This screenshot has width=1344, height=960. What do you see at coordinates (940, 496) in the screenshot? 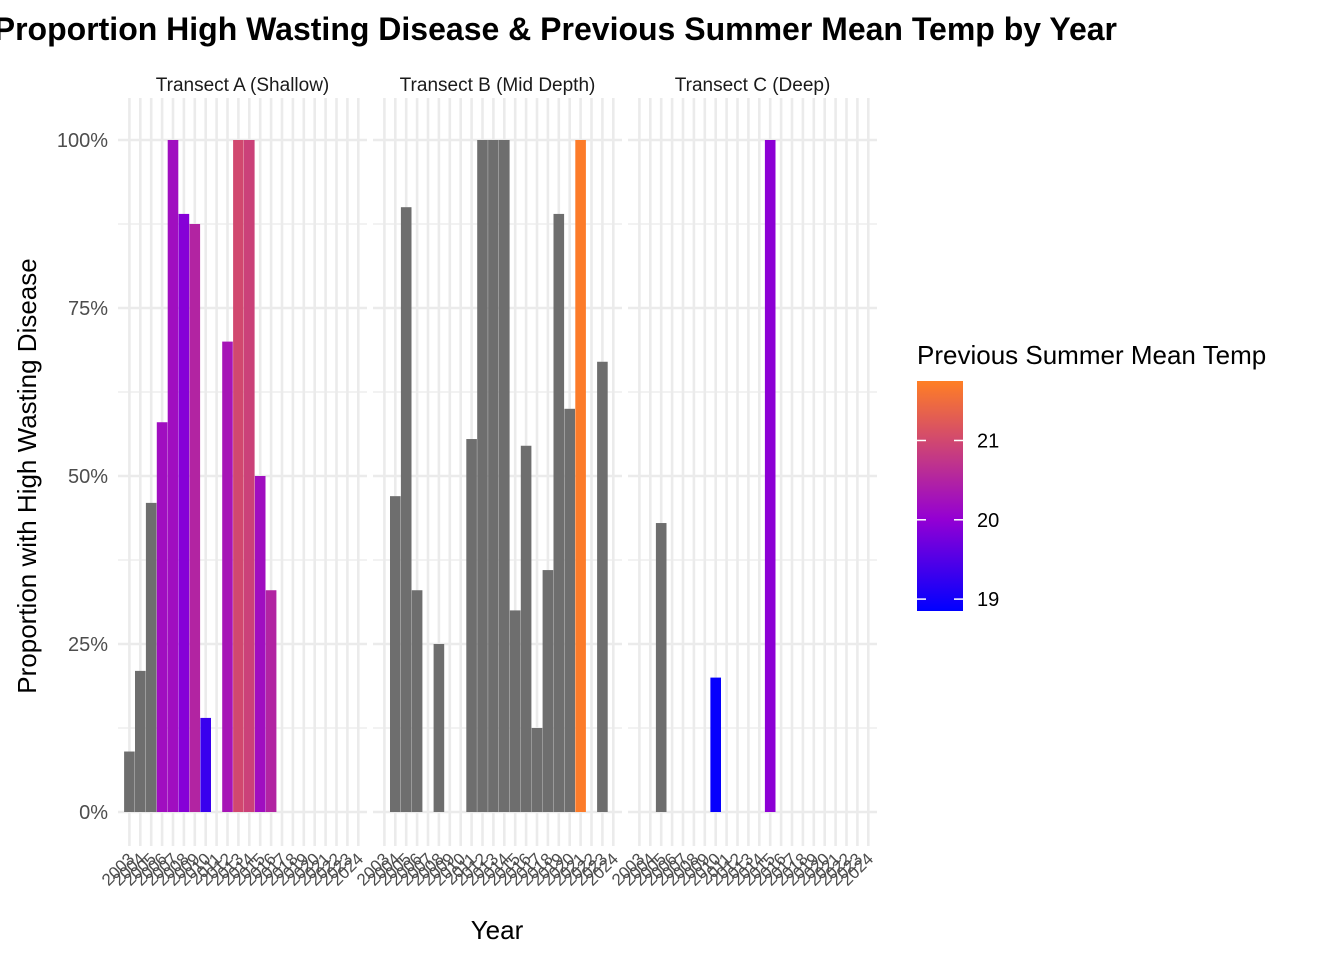
I see `legend-colorbar` at bounding box center [940, 496].